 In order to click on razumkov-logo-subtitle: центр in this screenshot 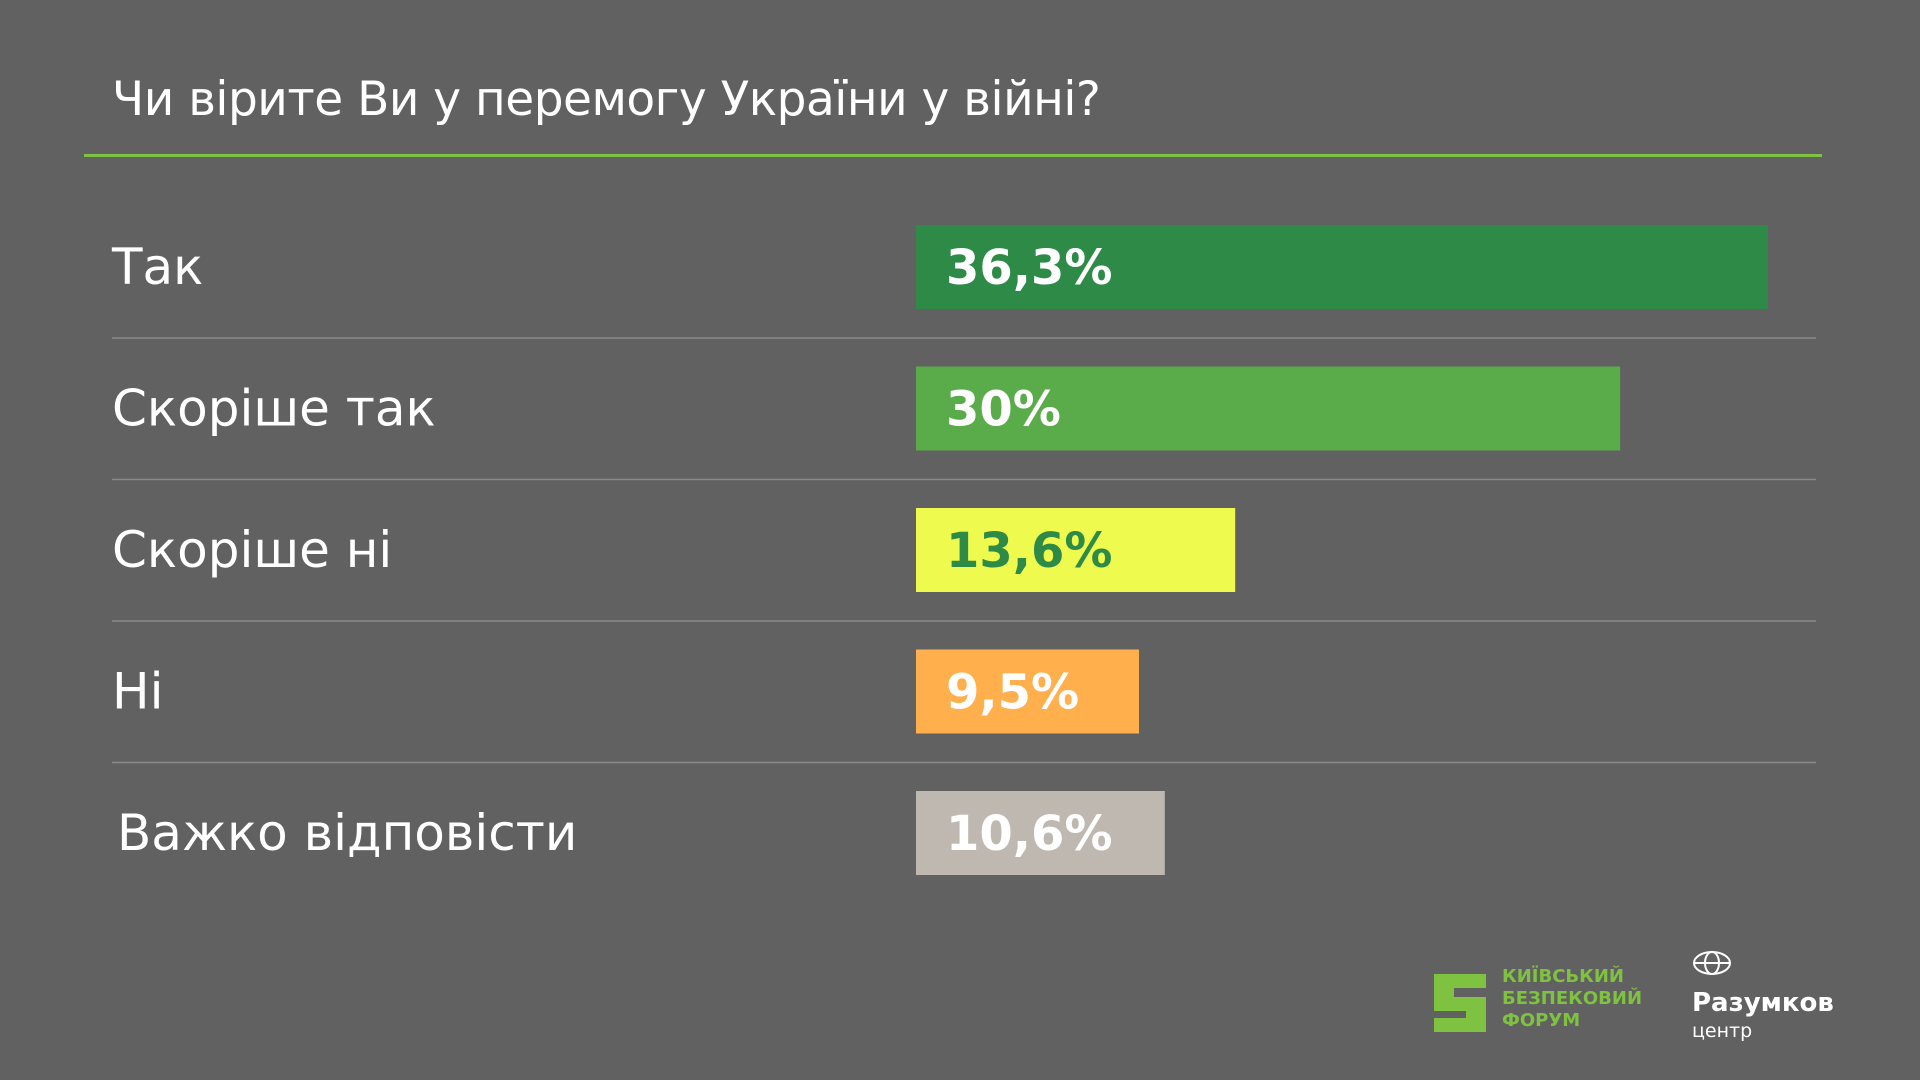, I will do `click(1722, 1031)`.